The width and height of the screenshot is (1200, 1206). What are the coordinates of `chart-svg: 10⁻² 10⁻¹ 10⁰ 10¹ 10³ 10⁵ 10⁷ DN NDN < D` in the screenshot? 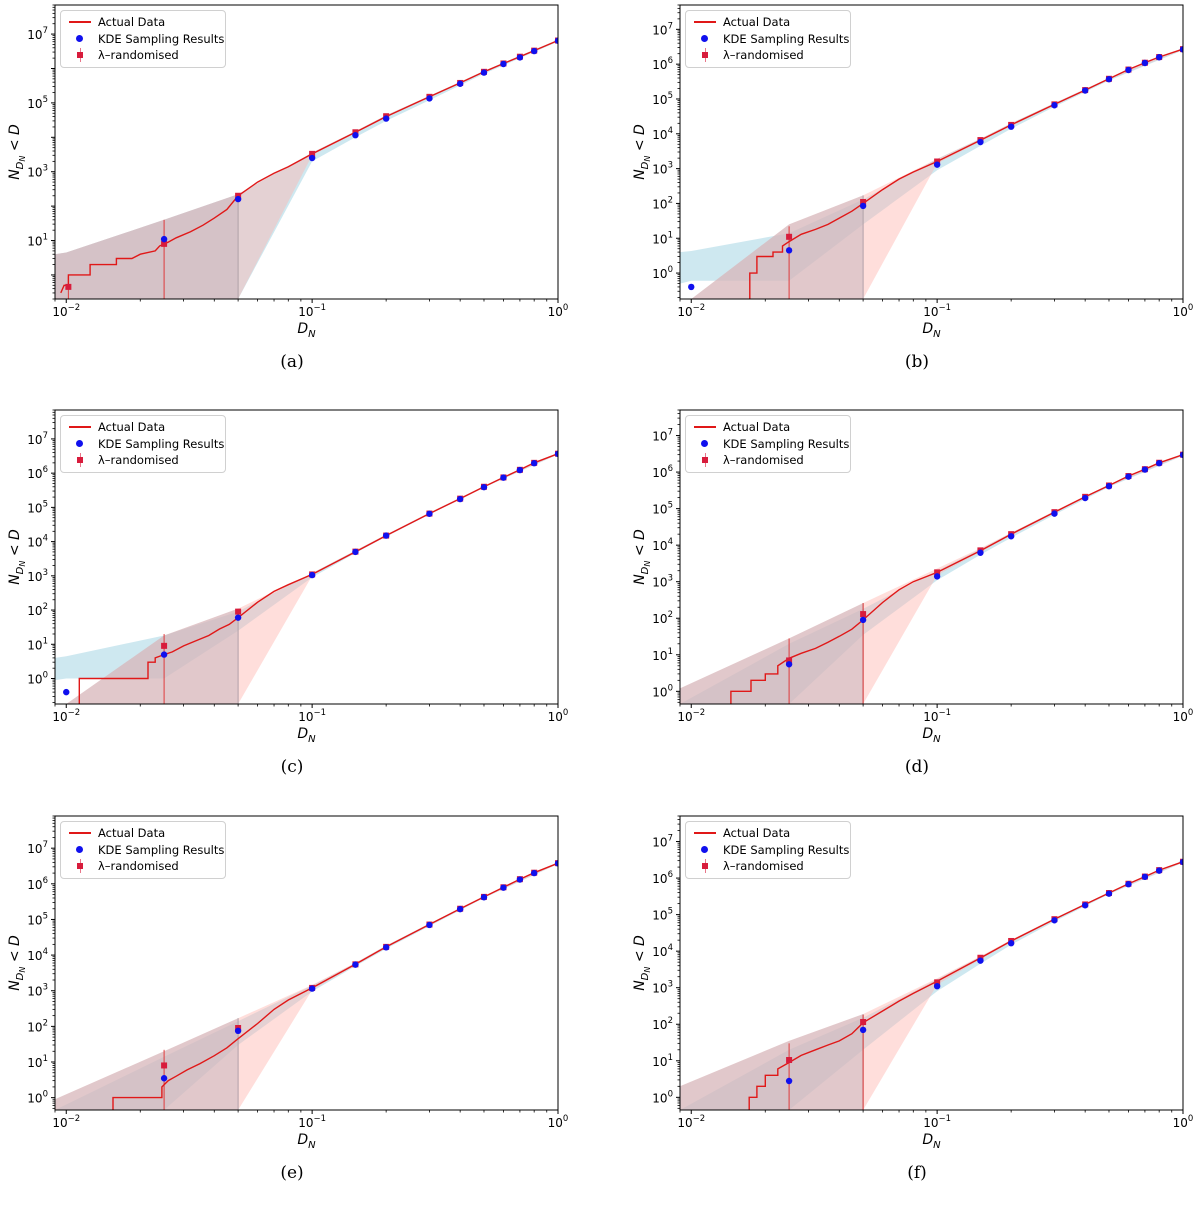 It's located at (287, 172).